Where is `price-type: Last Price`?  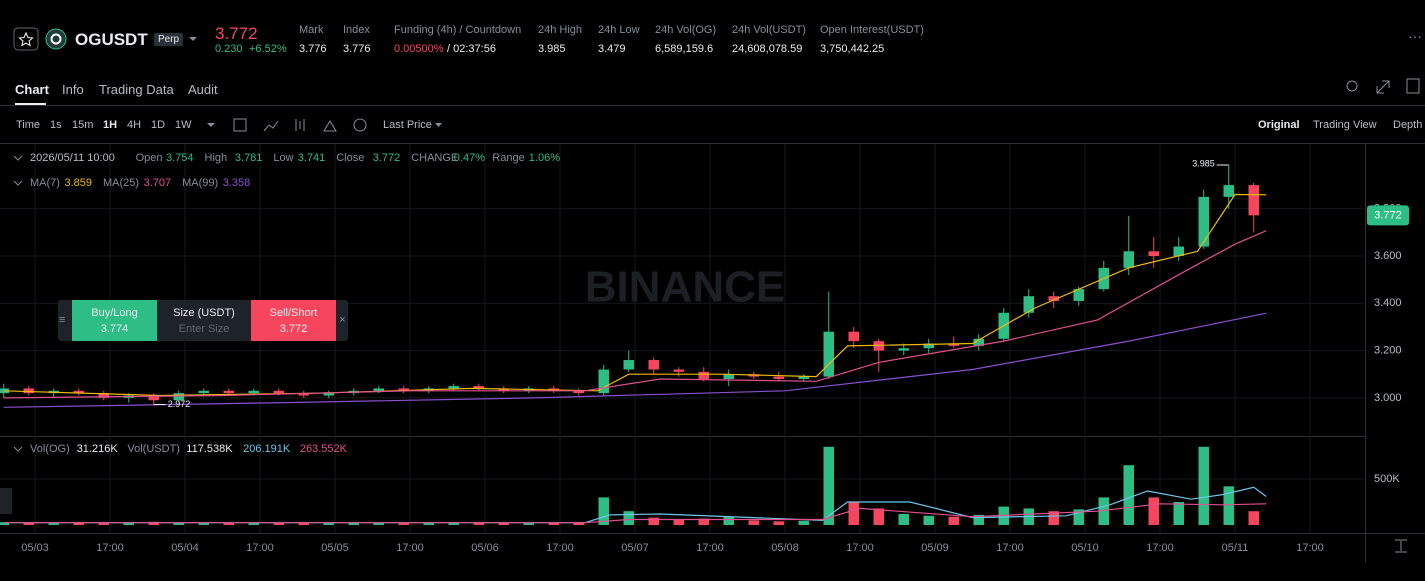
price-type: Last Price is located at coordinates (407, 125).